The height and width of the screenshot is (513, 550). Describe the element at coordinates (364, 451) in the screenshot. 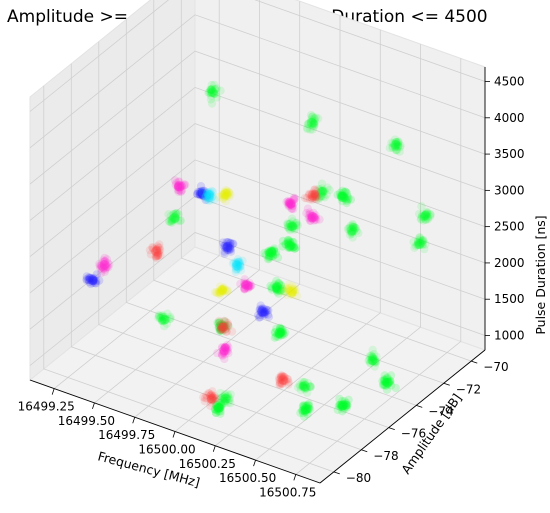

I see `y-tick` at that location.